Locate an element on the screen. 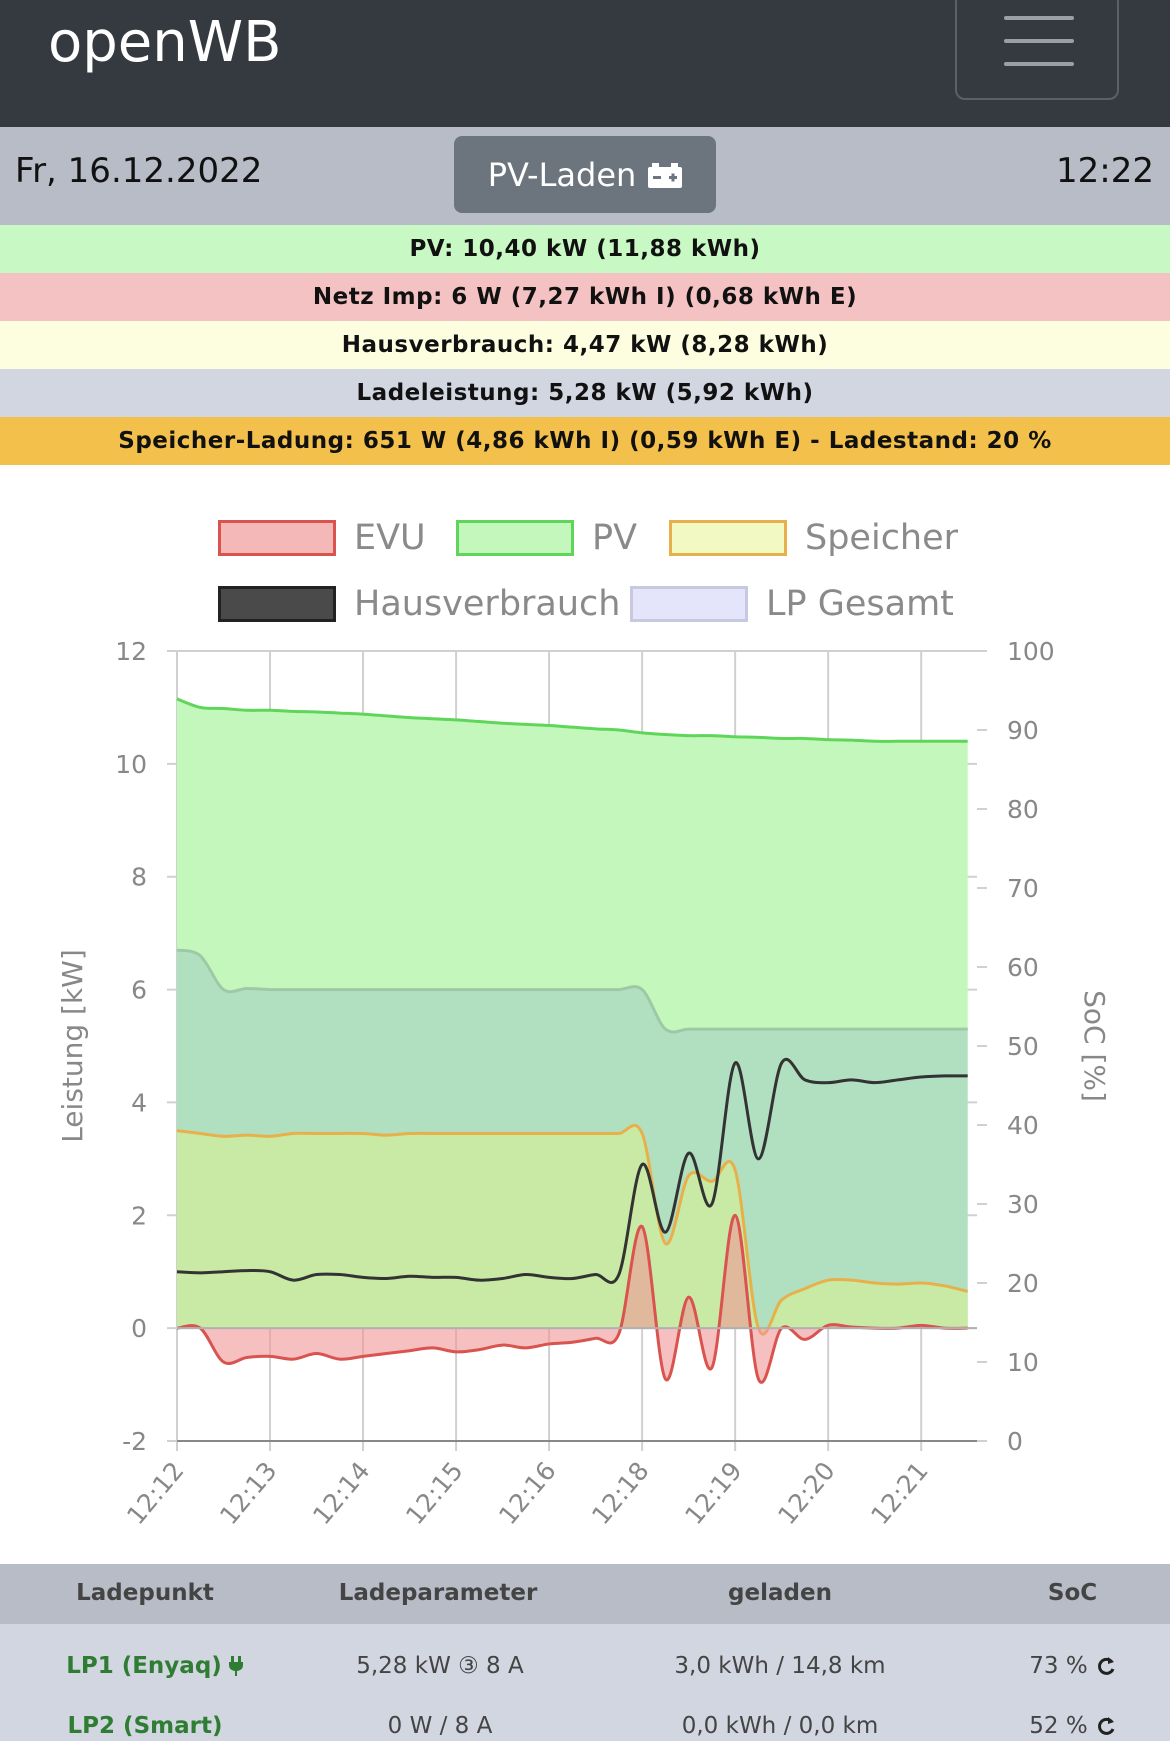 This screenshot has width=1170, height=1741. legend-pv: PV is located at coordinates (546, 538).